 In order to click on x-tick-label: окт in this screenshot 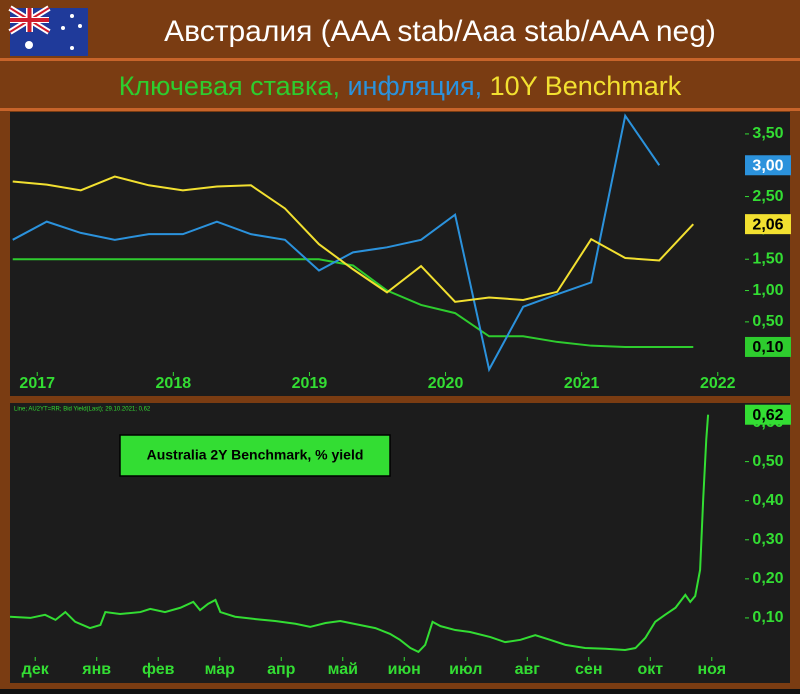, I will do `click(650, 669)`.